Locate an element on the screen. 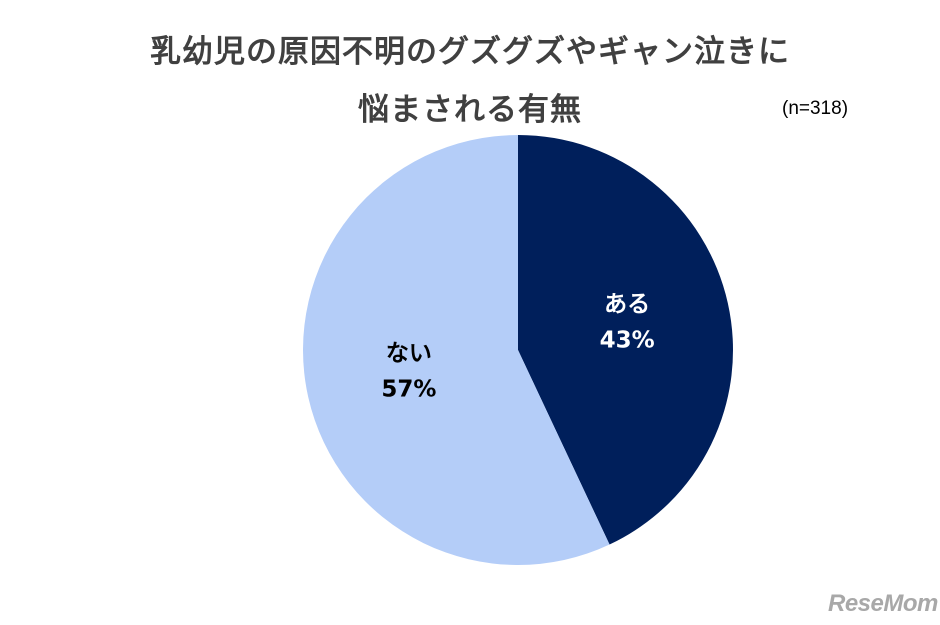 The height and width of the screenshot is (625, 940). chart-title-line-2: 悩まされる有無 is located at coordinates (470, 110).